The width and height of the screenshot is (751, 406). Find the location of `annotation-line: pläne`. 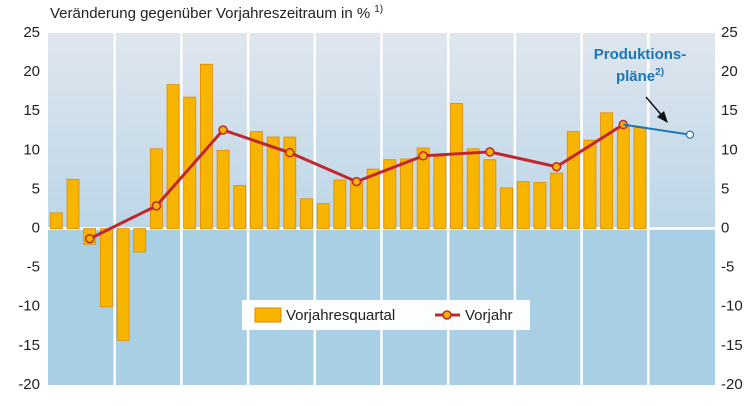

annotation-line: pläne is located at coordinates (635, 76).